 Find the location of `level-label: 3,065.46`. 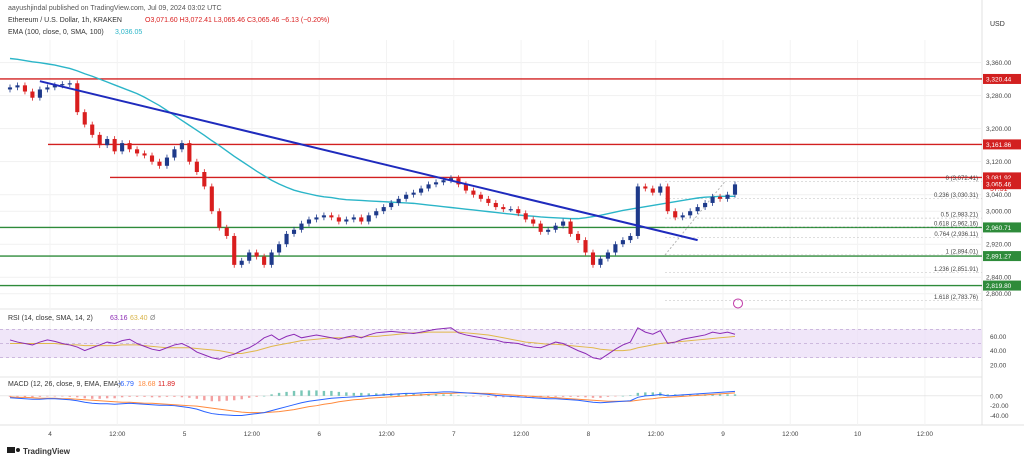

level-label: 3,065.46 is located at coordinates (999, 185).